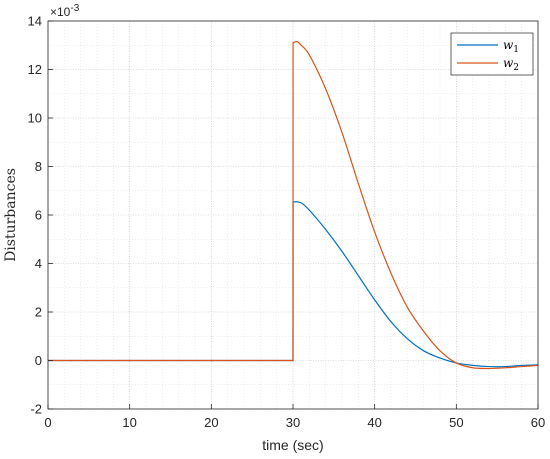 The image size is (550, 459). I want to click on x-tick-label: 50, so click(456, 422).